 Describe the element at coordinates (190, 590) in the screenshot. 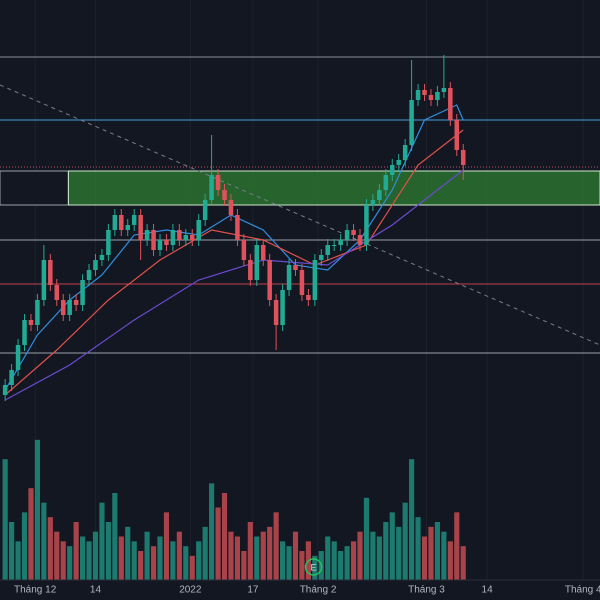

I see `x-tick-label: 2022` at that location.